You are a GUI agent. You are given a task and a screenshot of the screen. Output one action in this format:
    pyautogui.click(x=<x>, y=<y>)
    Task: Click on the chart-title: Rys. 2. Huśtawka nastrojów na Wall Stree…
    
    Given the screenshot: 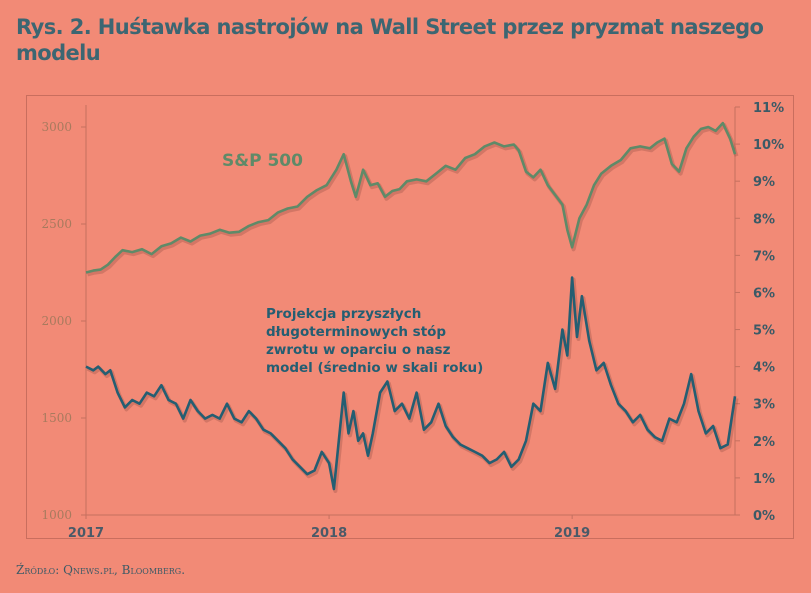 What is the action you would take?
    pyautogui.click(x=390, y=40)
    